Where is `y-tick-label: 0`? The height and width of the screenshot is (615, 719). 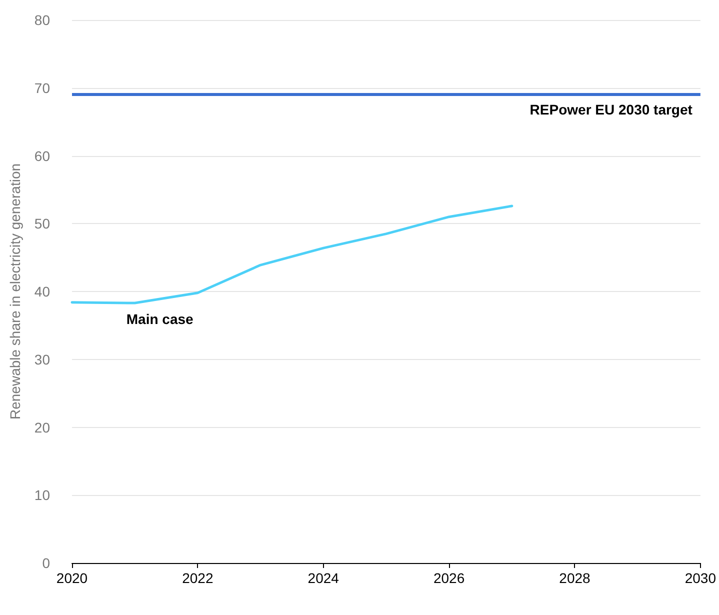 y-tick-label: 0 is located at coordinates (46, 563).